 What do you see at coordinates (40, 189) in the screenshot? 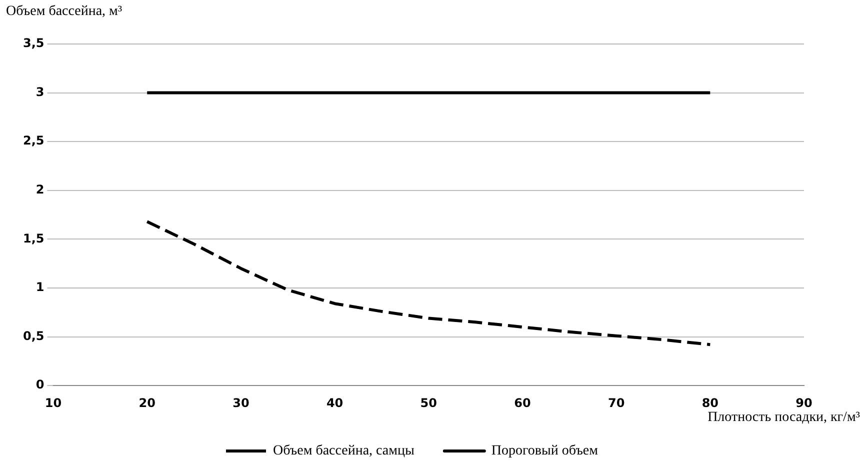
I see `y-tick-label: 2` at bounding box center [40, 189].